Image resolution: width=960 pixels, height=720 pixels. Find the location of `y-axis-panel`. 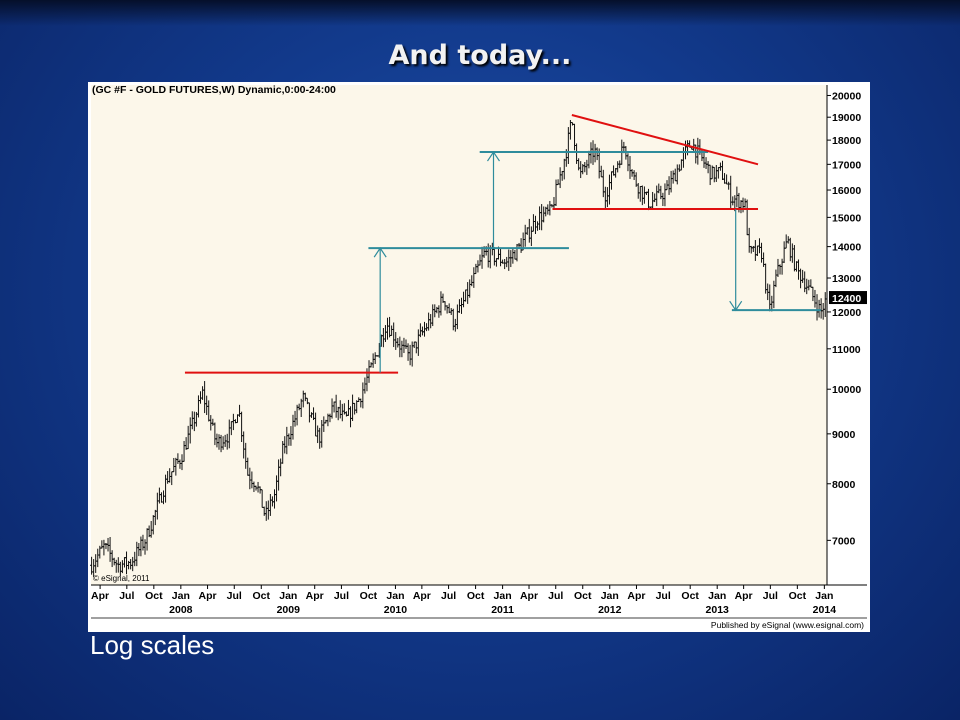

y-axis-panel is located at coordinates (847, 335).